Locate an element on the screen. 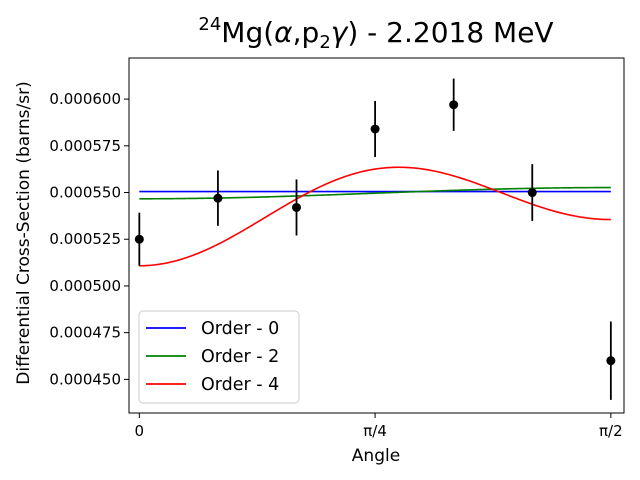 The image size is (640, 480). y-tick-label-0: 0.000450 is located at coordinates (85, 379).